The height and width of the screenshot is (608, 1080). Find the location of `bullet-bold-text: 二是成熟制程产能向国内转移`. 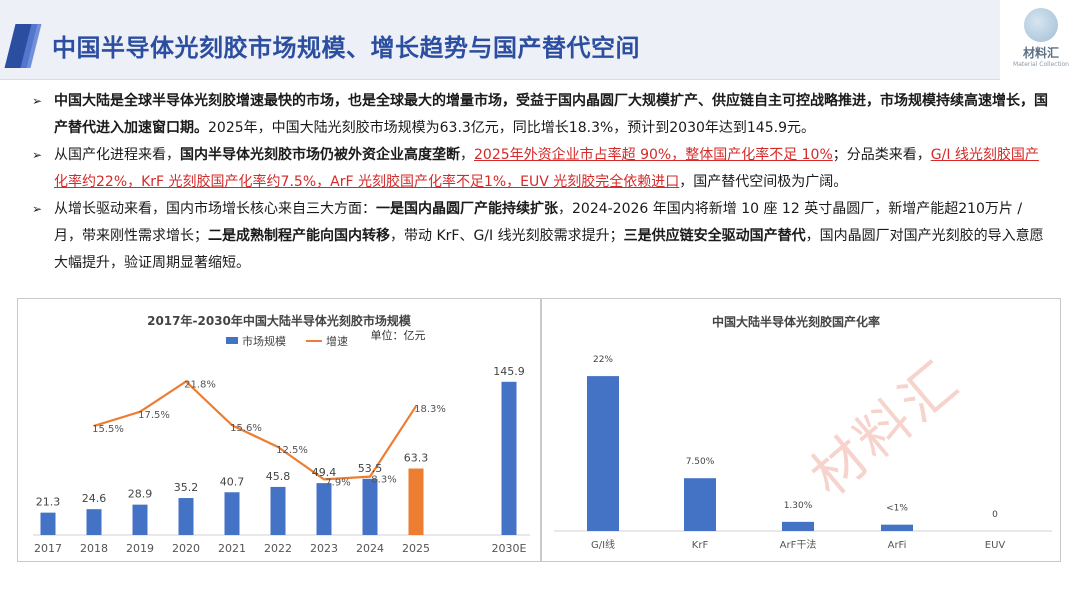

bullet-bold-text: 二是成熟制程产能向国内转移 is located at coordinates (299, 236).